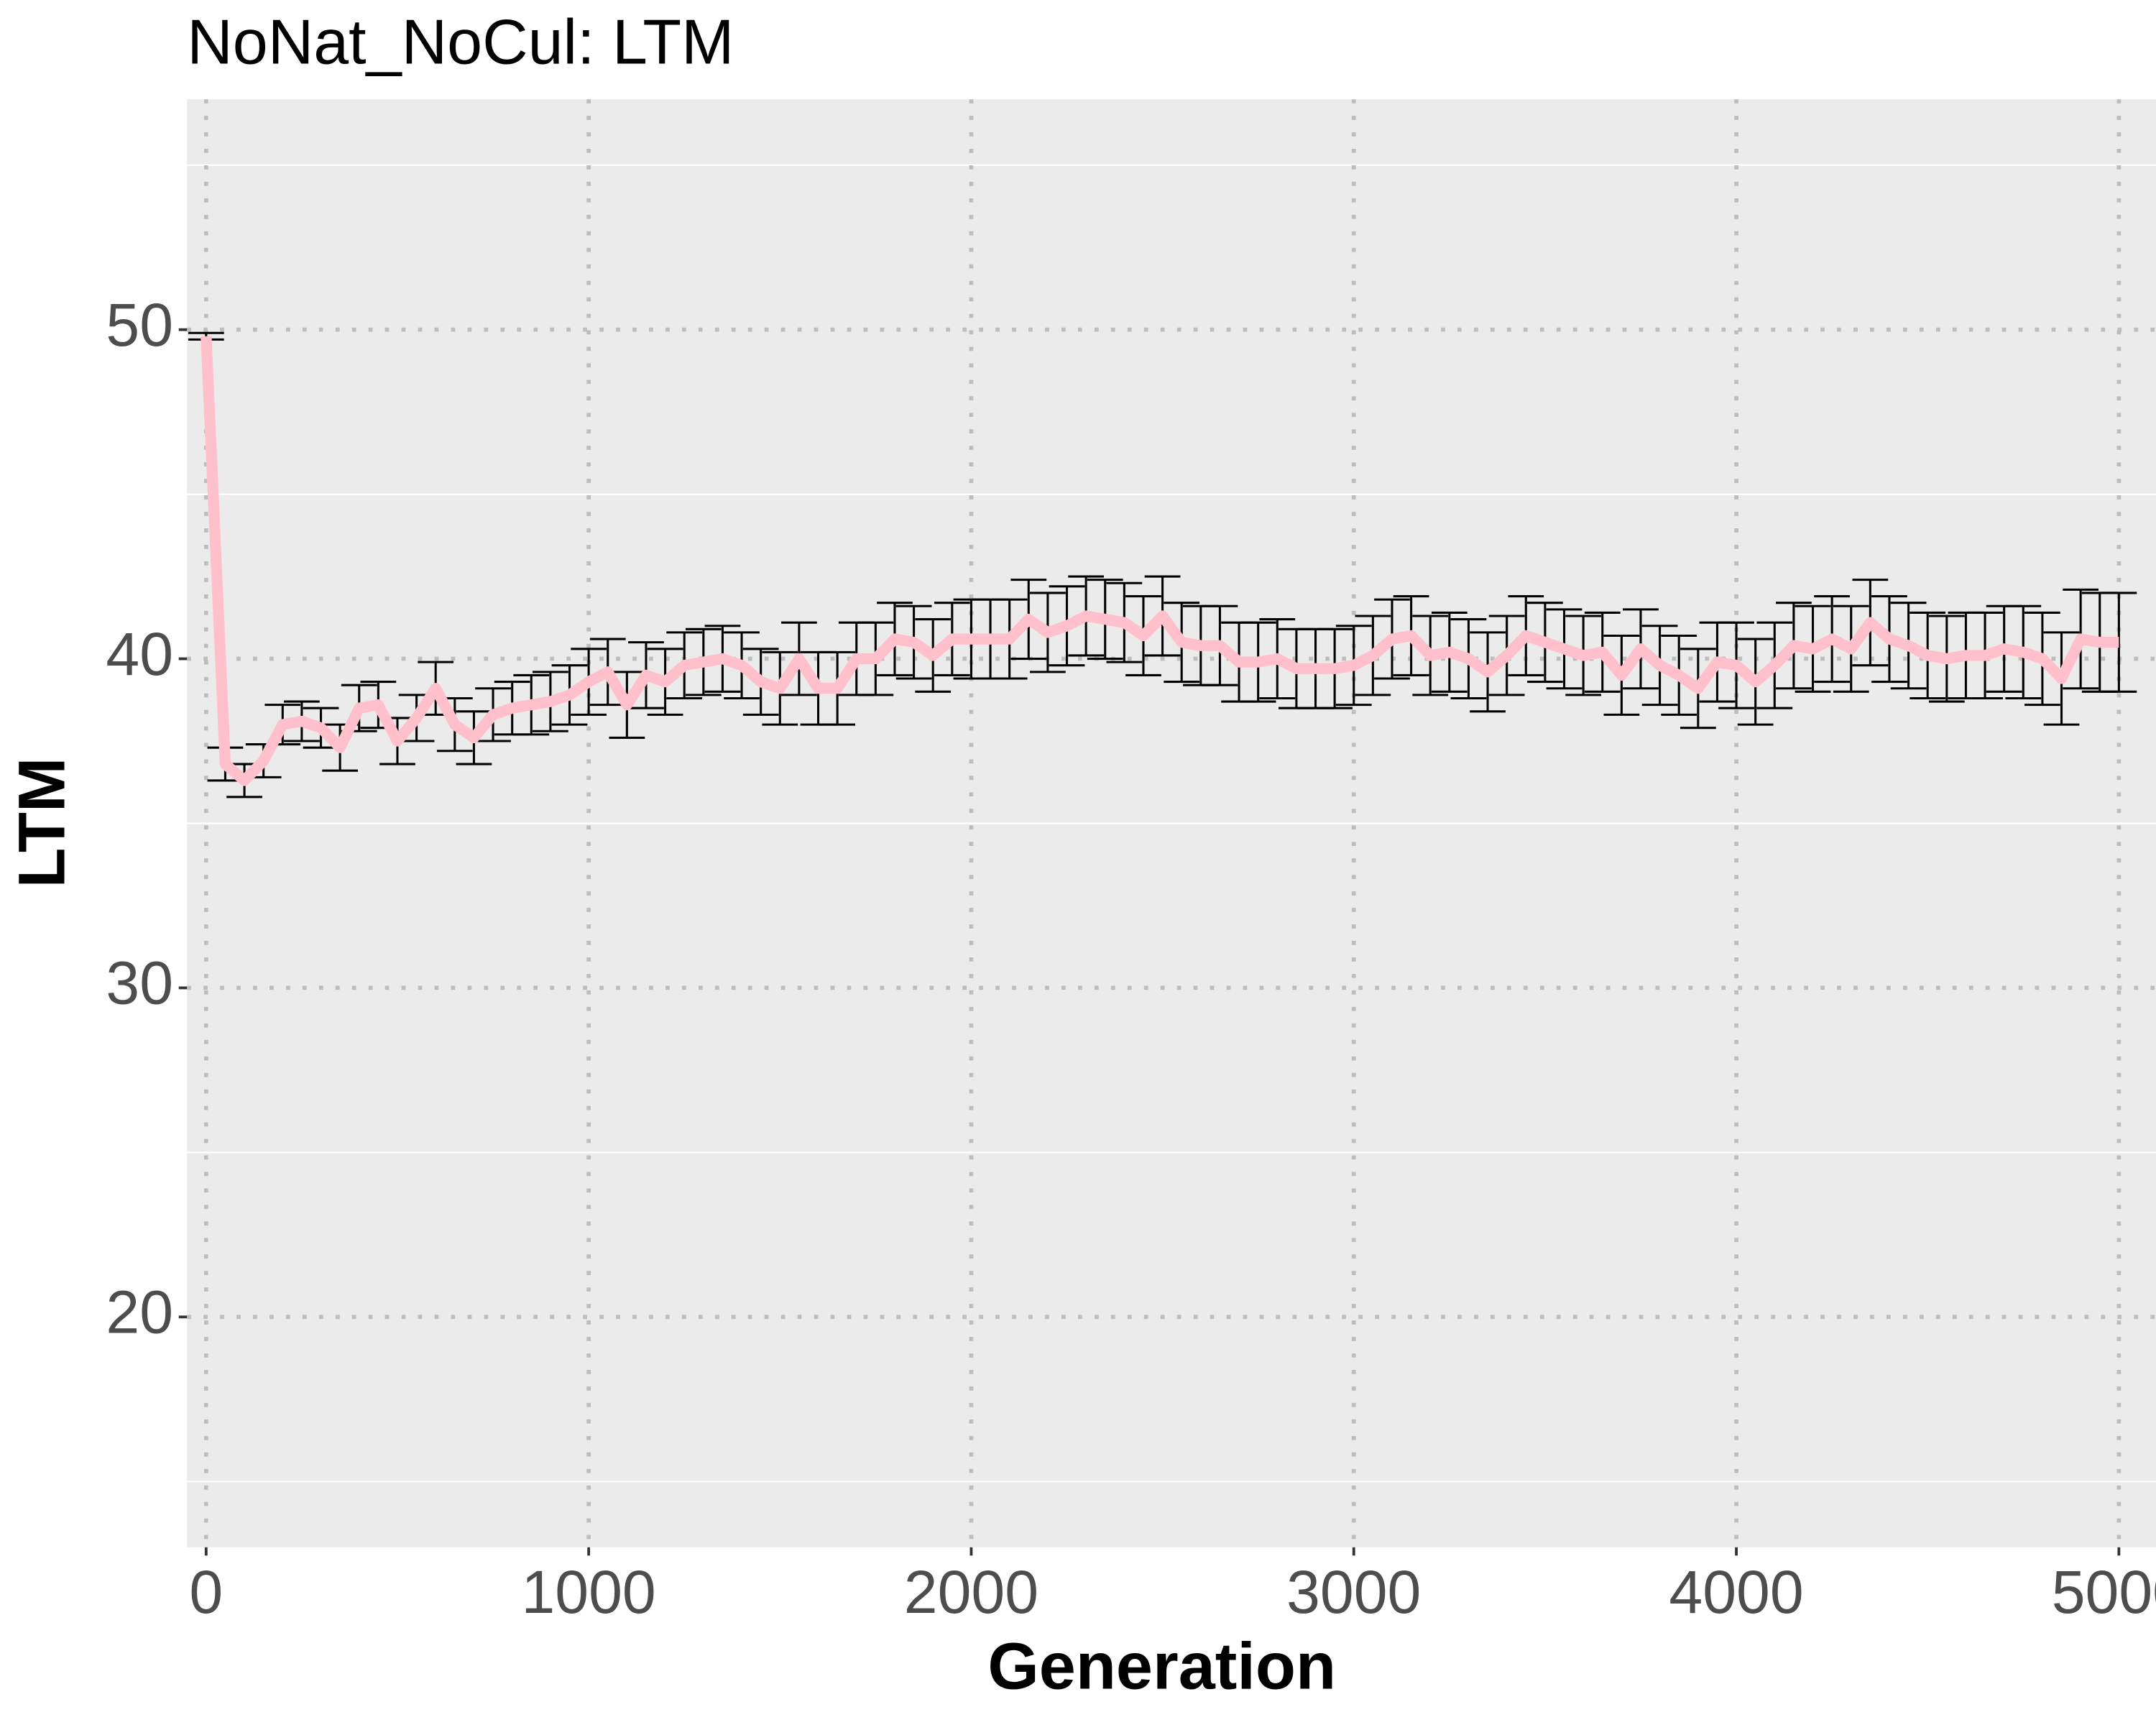 This screenshot has height=1725, width=2156. I want to click on y-tick-label: 50, so click(139, 325).